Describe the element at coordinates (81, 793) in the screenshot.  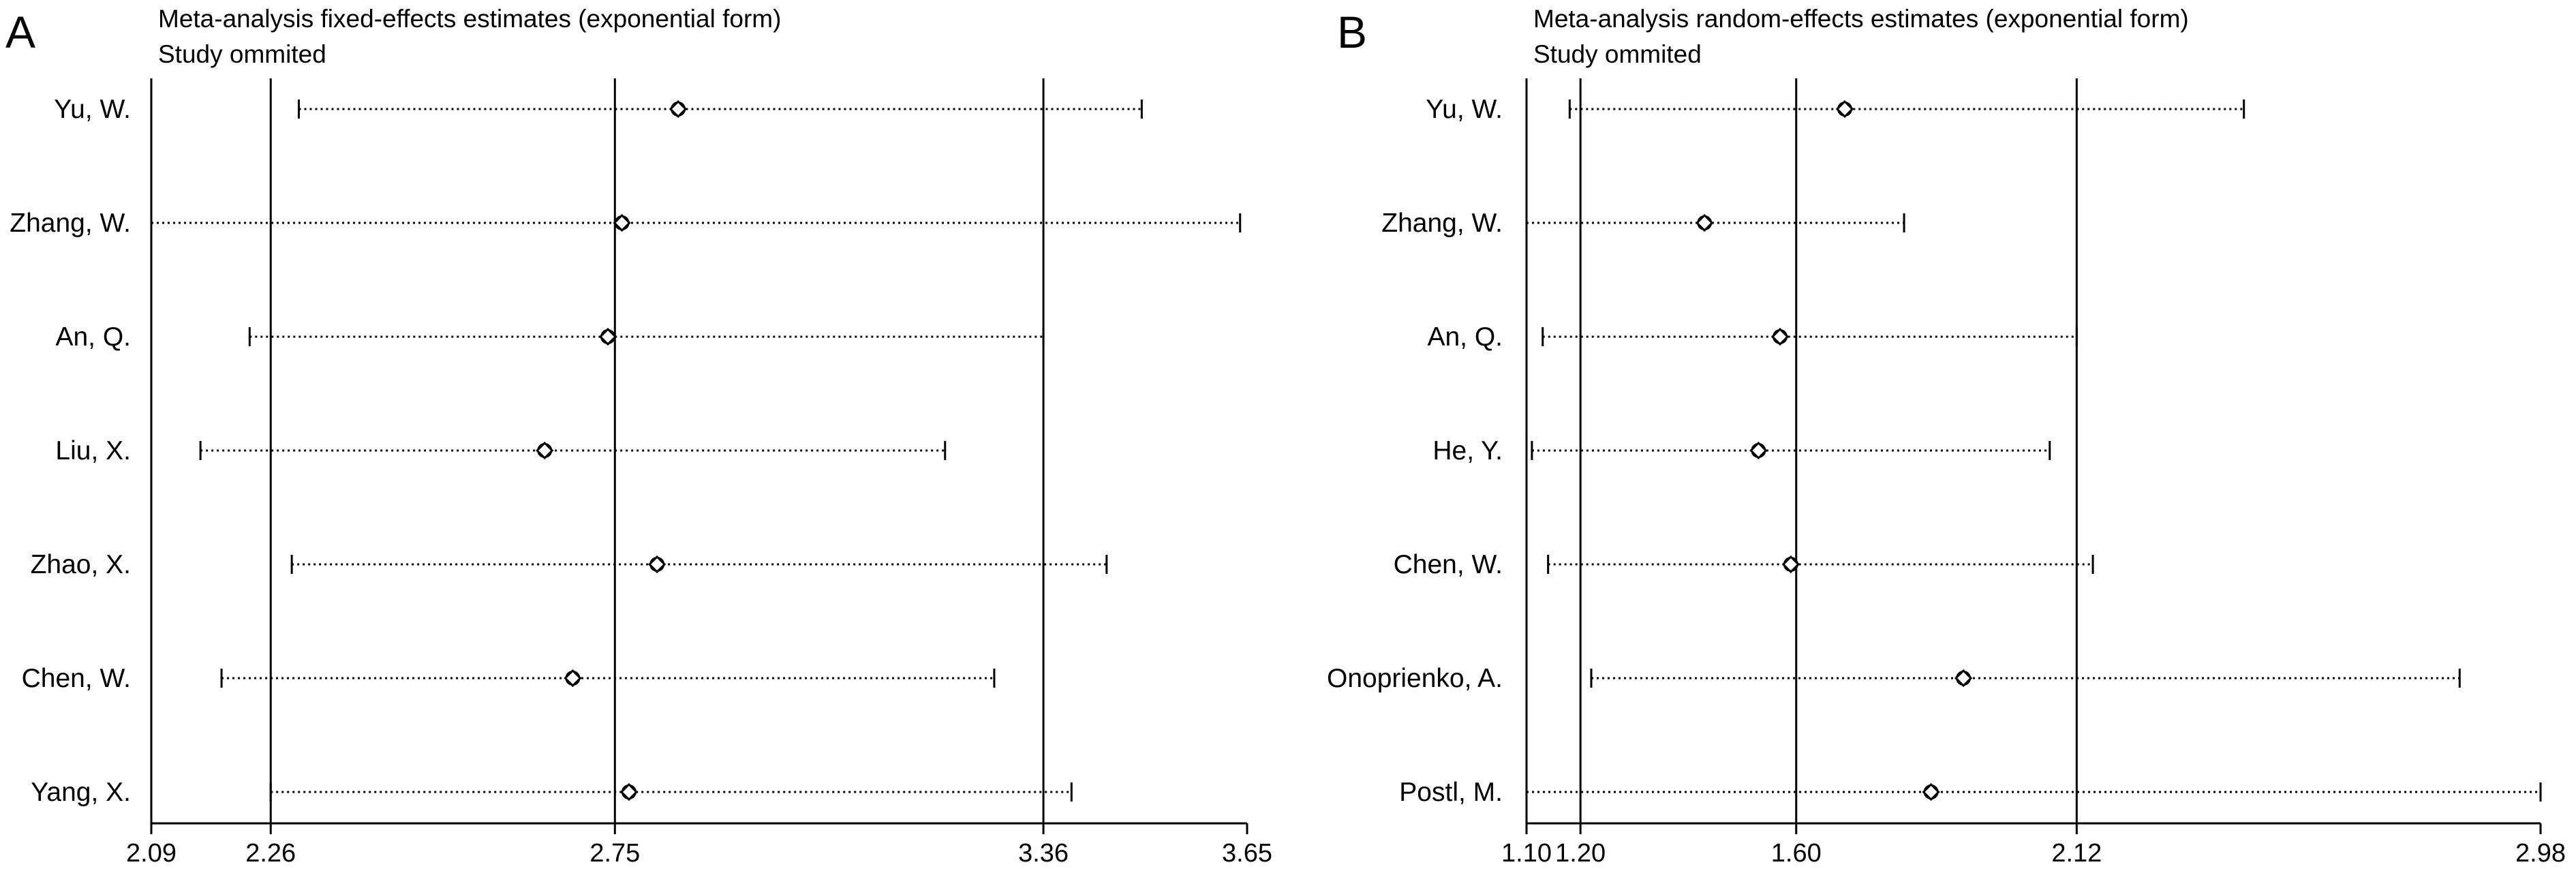
I see `study-label: Yang, X.` at that location.